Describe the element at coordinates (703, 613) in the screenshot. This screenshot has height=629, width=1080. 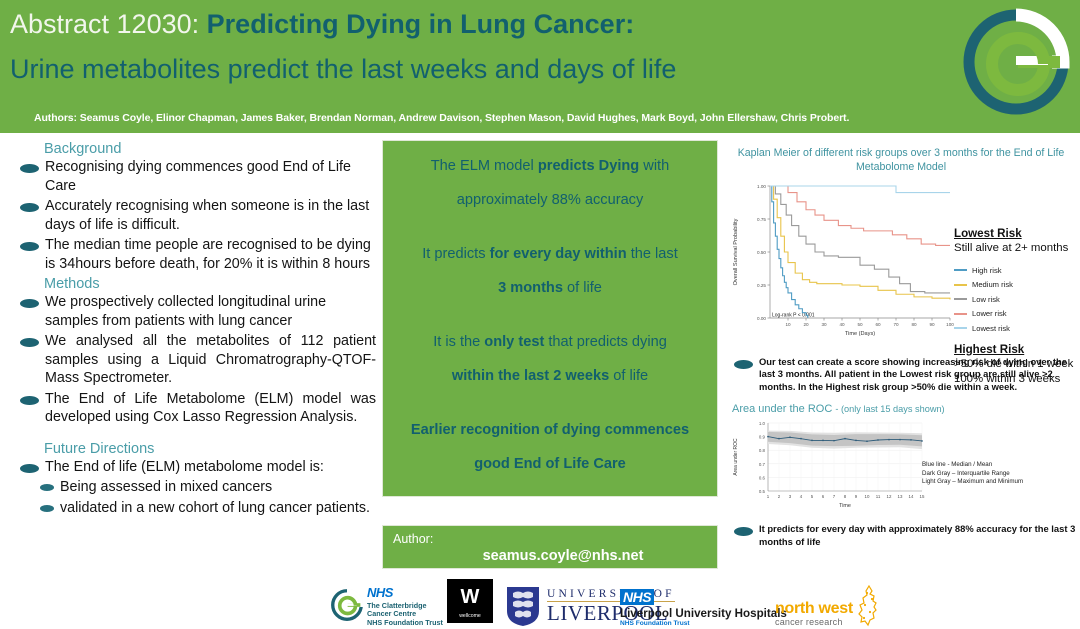
I see `luh-name: Liverpool University Hospitals` at that location.